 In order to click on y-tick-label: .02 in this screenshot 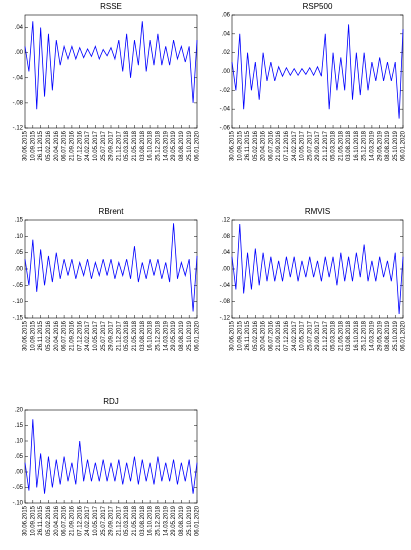, I will do `click(226, 53)`.